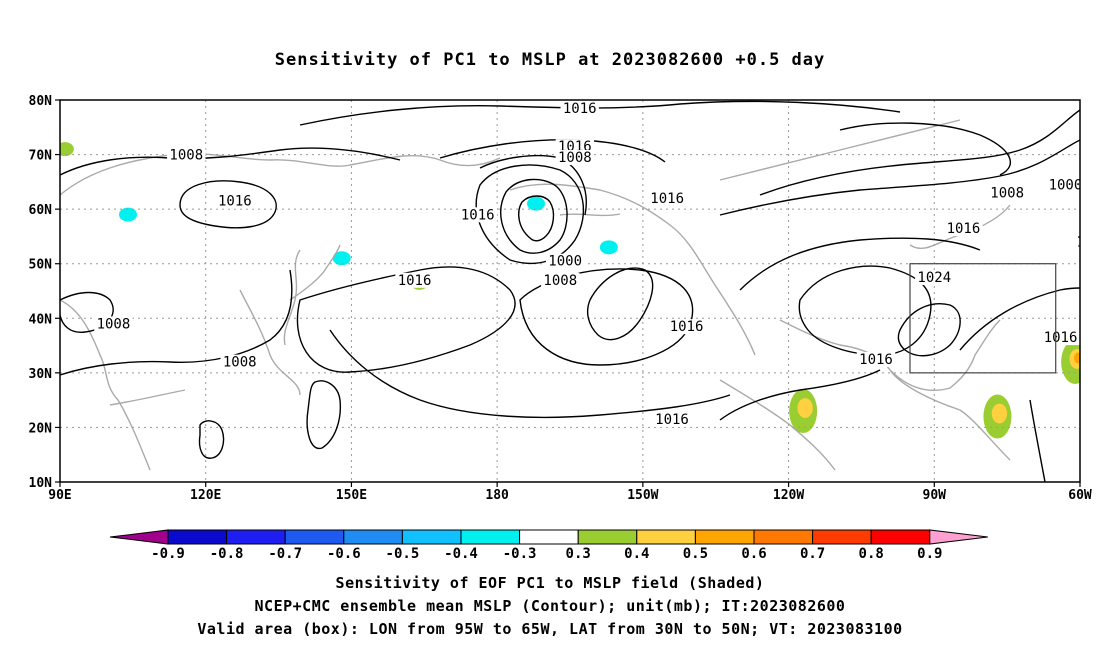  Describe the element at coordinates (800, 395) in the screenshot. I see `contour-1016-gulf` at that location.